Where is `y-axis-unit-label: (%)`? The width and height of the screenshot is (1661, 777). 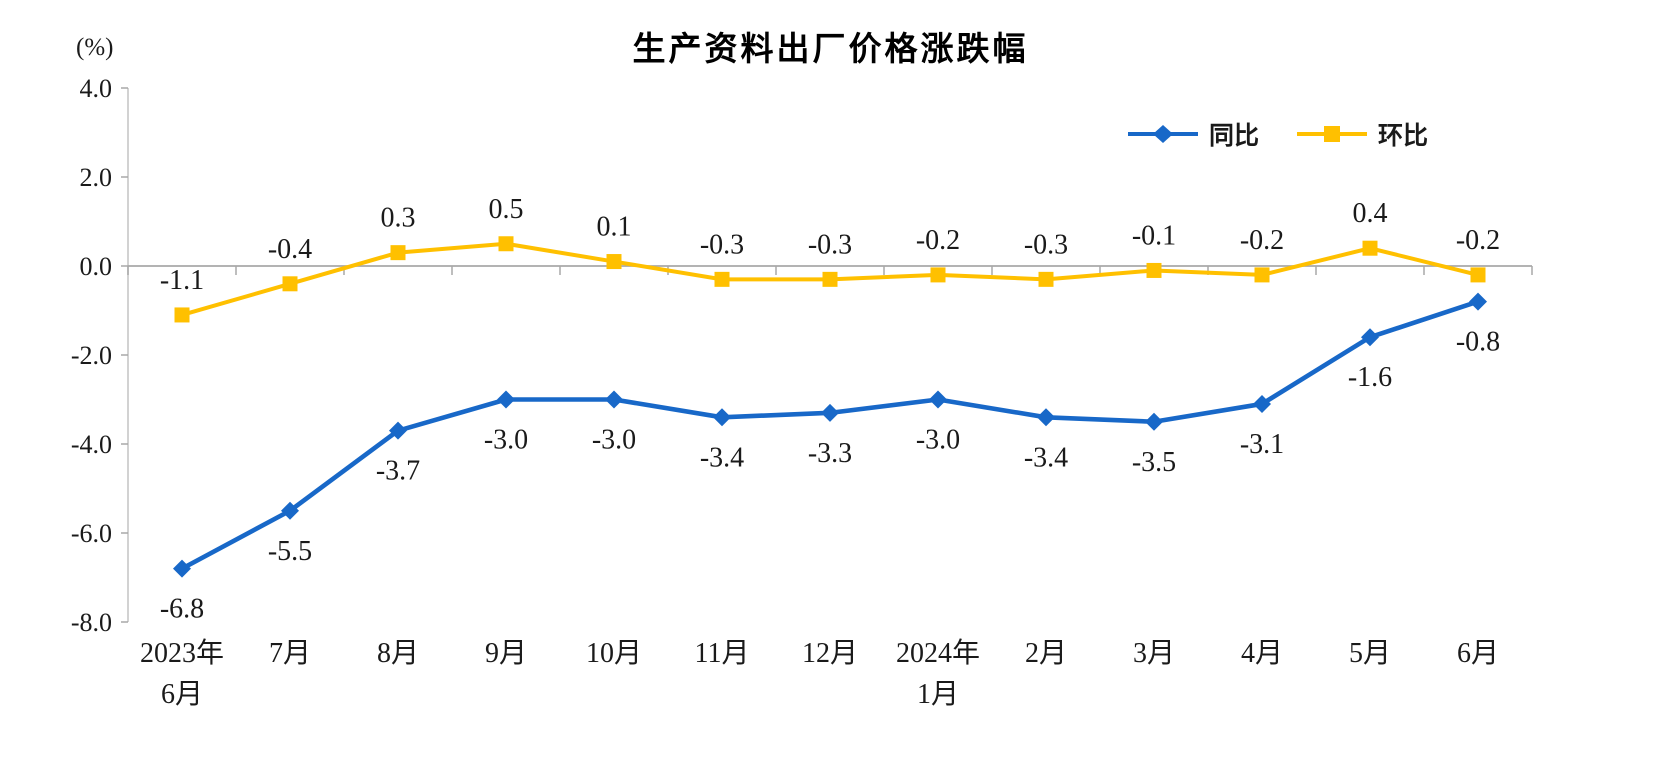 y-axis-unit-label: (%) is located at coordinates (95, 47).